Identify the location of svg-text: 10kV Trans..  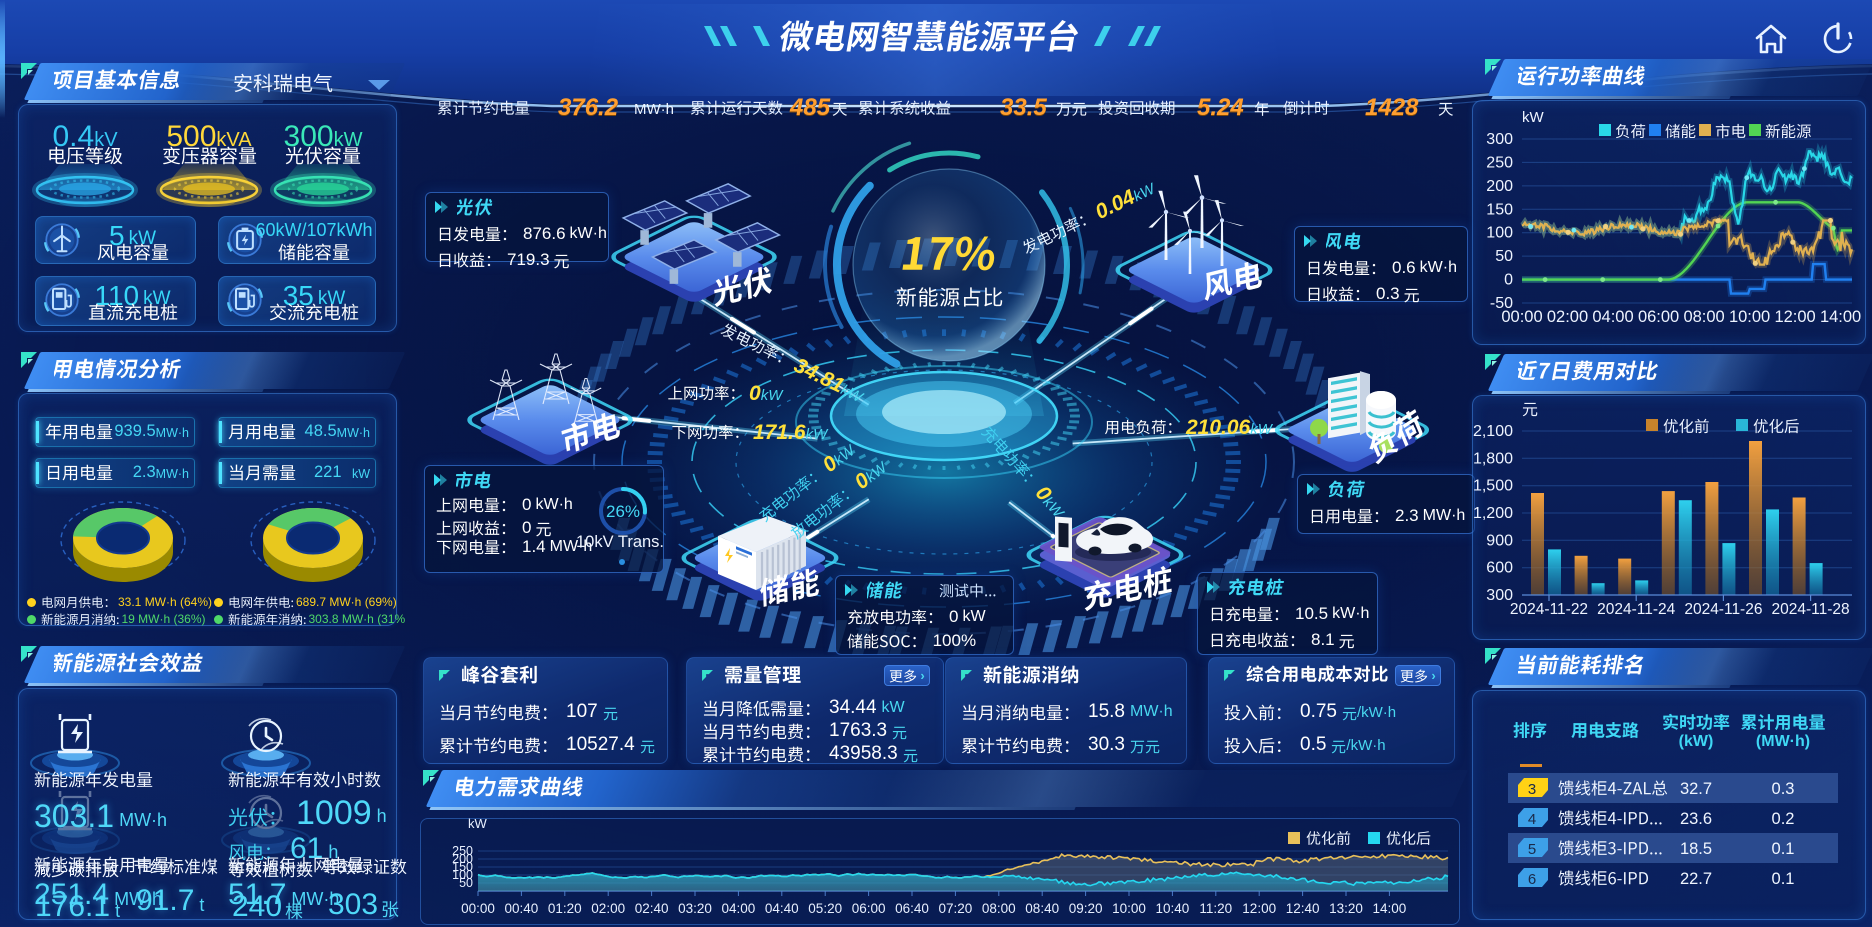
(620, 542).